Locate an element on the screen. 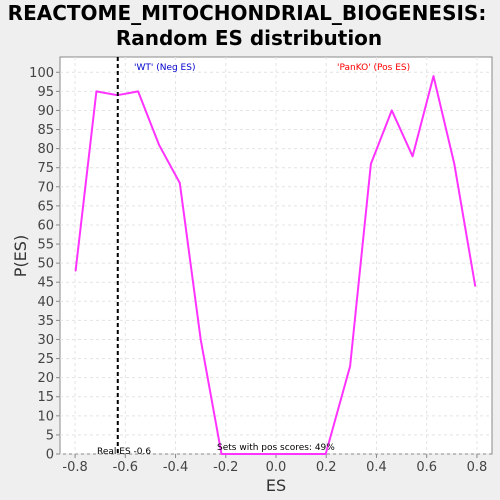  y-tick-label: 55 is located at coordinates (45, 245).